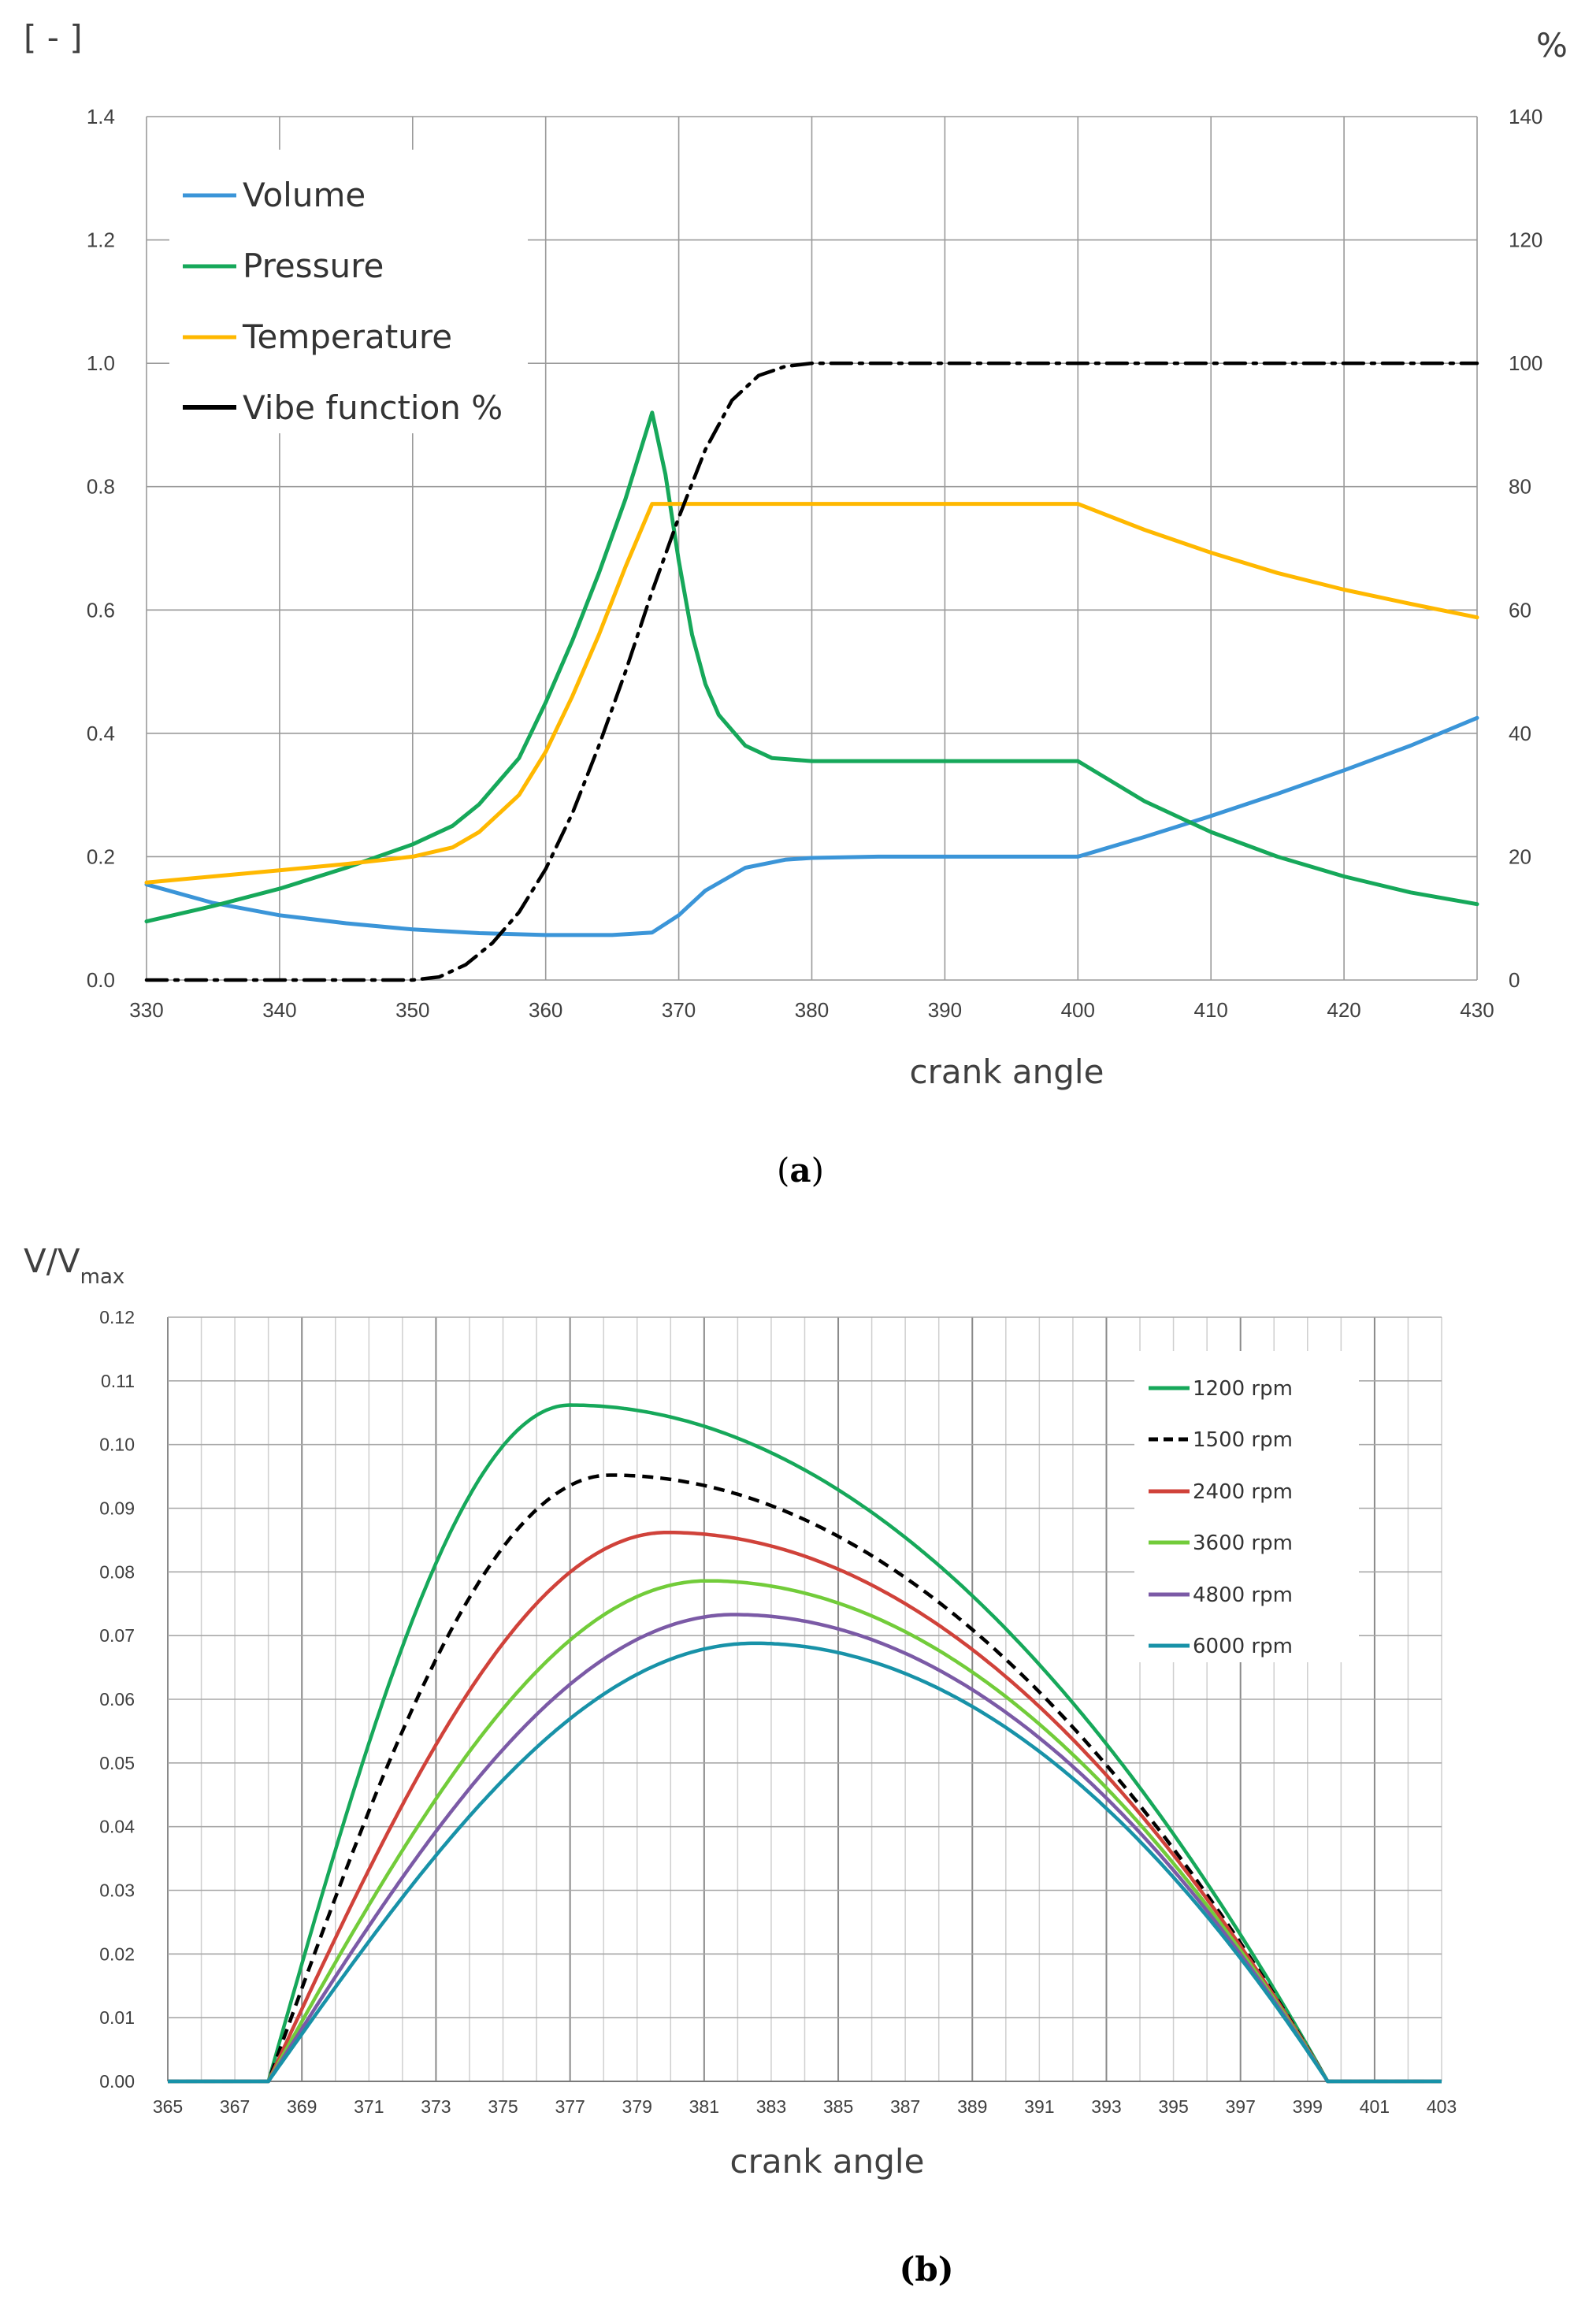 The height and width of the screenshot is (2324, 1585). Describe the element at coordinates (103, 1277) in the screenshot. I see `chart-b-ylabel-sub: max` at that location.